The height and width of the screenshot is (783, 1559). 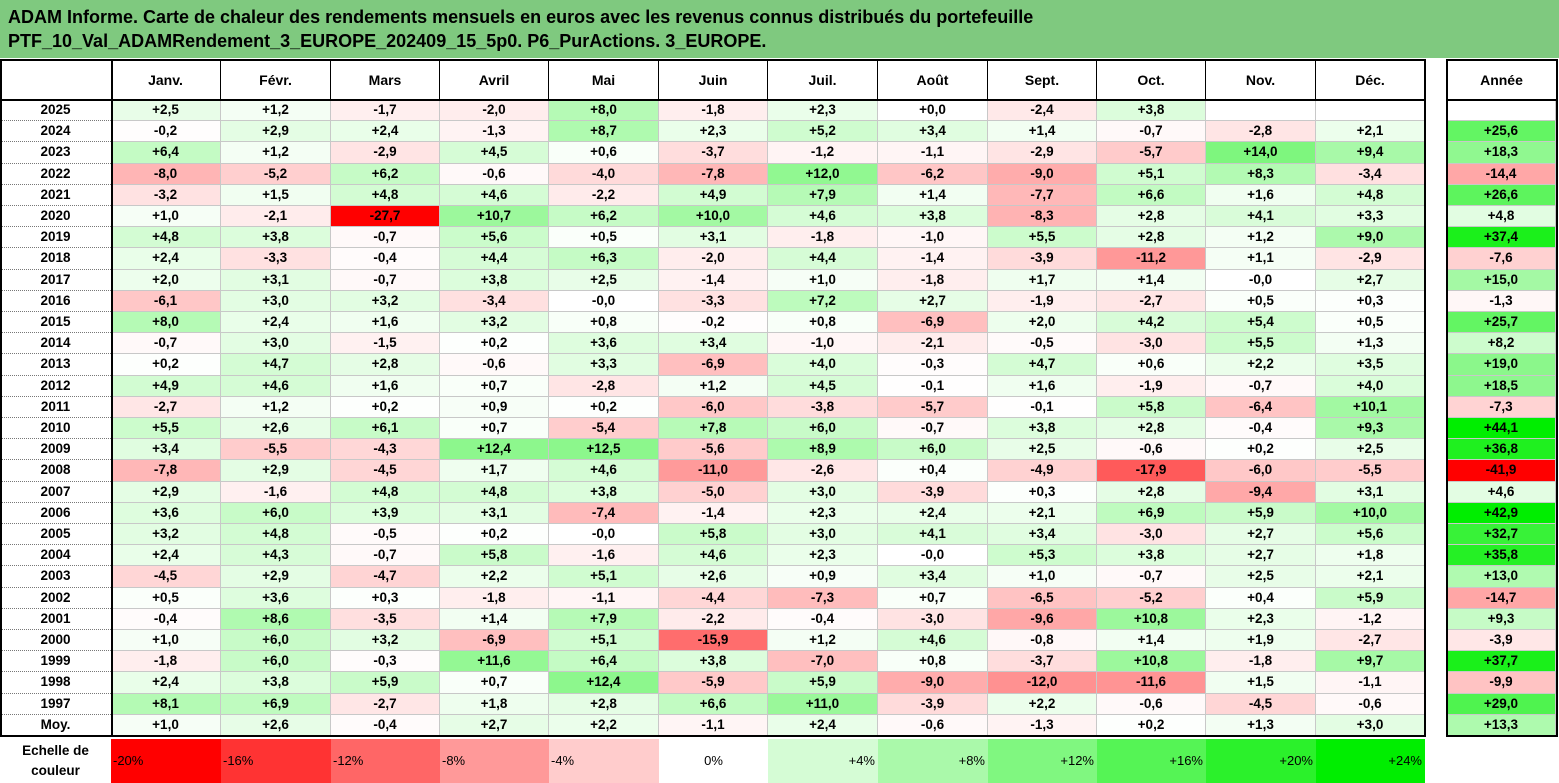 What do you see at coordinates (823, 80) in the screenshot?
I see `month-header: Juil.` at bounding box center [823, 80].